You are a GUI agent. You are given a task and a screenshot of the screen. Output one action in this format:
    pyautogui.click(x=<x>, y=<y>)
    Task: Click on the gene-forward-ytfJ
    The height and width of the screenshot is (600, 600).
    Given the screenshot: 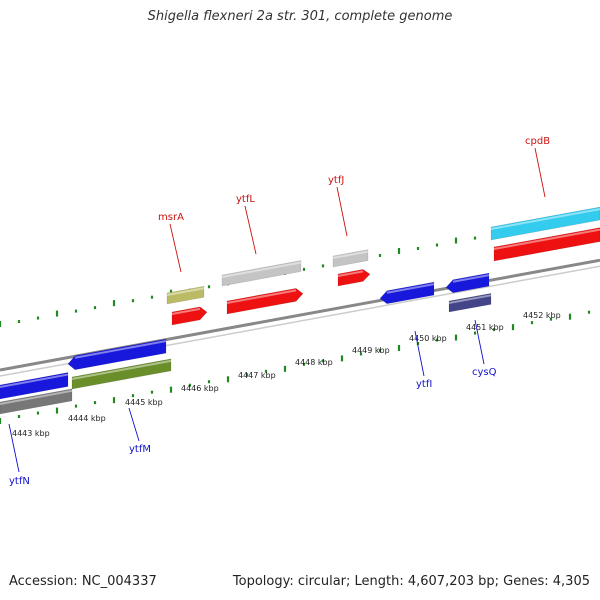 What is the action you would take?
    pyautogui.click(x=350, y=258)
    